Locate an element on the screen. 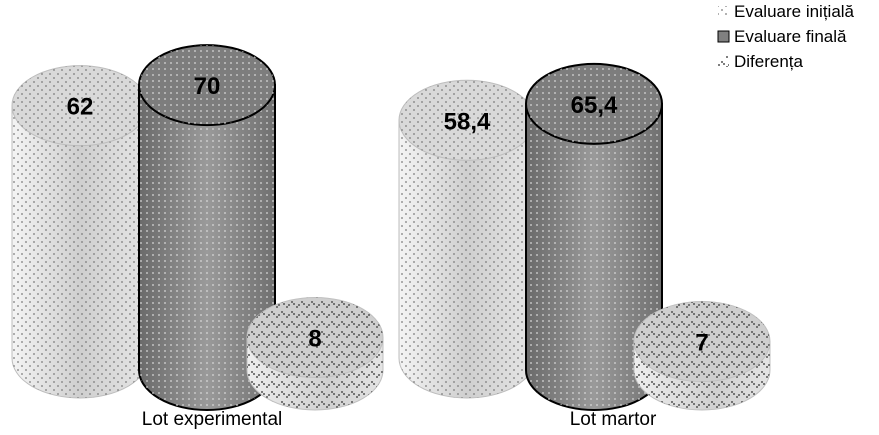 The width and height of the screenshot is (879, 435). legend-swatch-evaluare-finala is located at coordinates (723, 36).